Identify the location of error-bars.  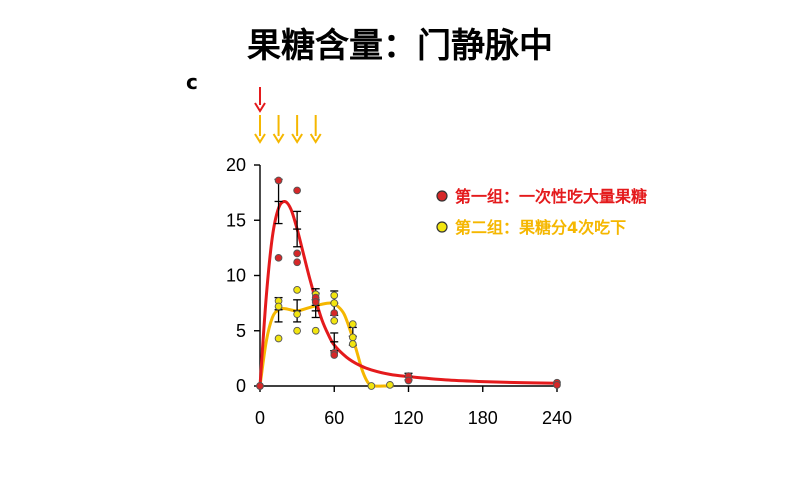
(343, 279).